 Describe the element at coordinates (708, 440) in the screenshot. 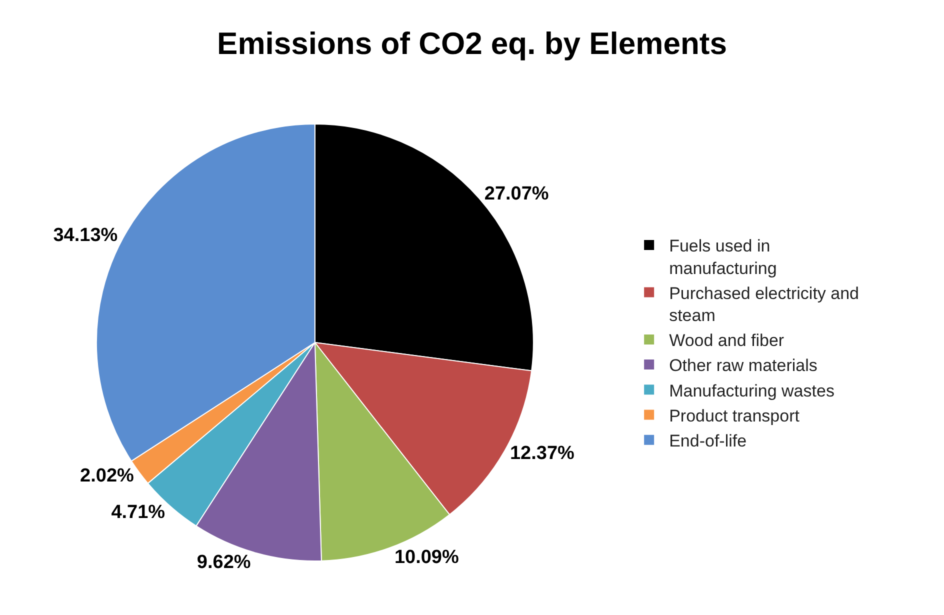

I see `legend-label: End-of-life` at that location.